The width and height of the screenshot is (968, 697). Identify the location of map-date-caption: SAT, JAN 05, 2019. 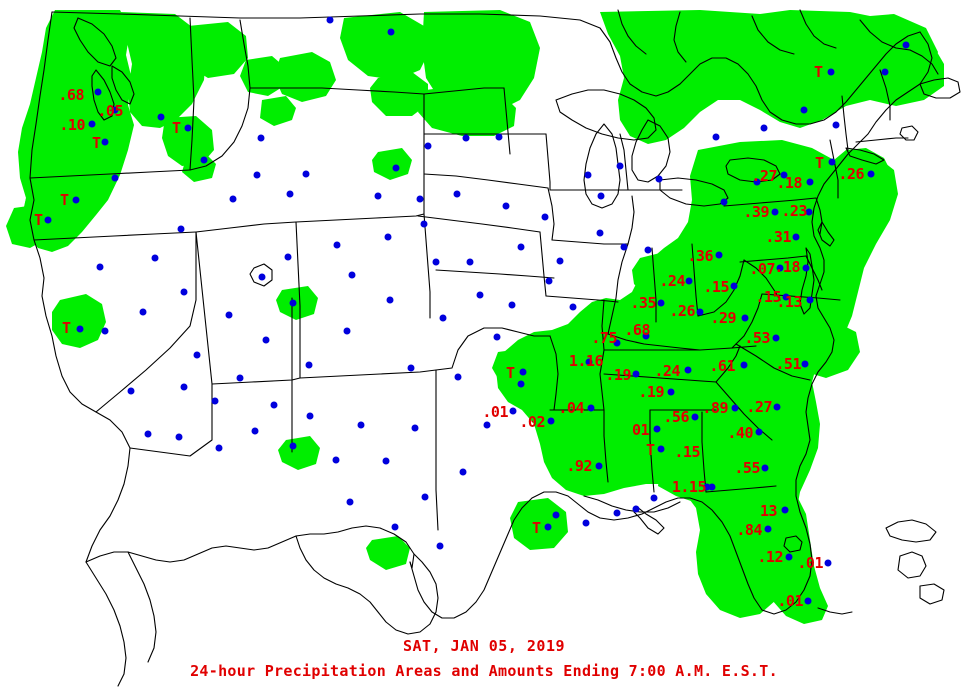
(484, 646).